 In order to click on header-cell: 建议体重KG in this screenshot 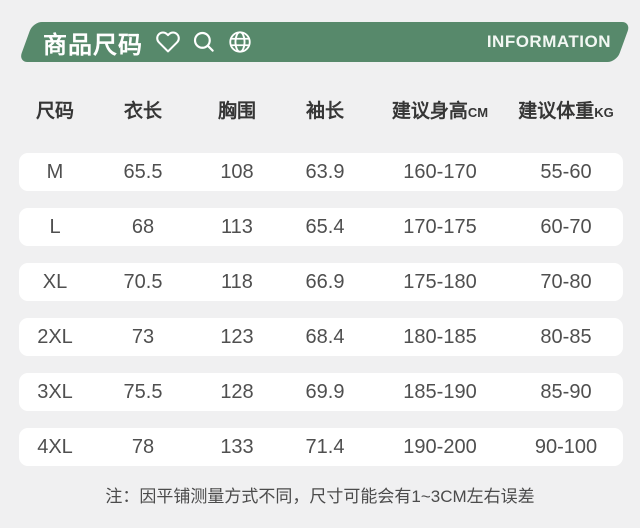, I will do `click(566, 109)`.